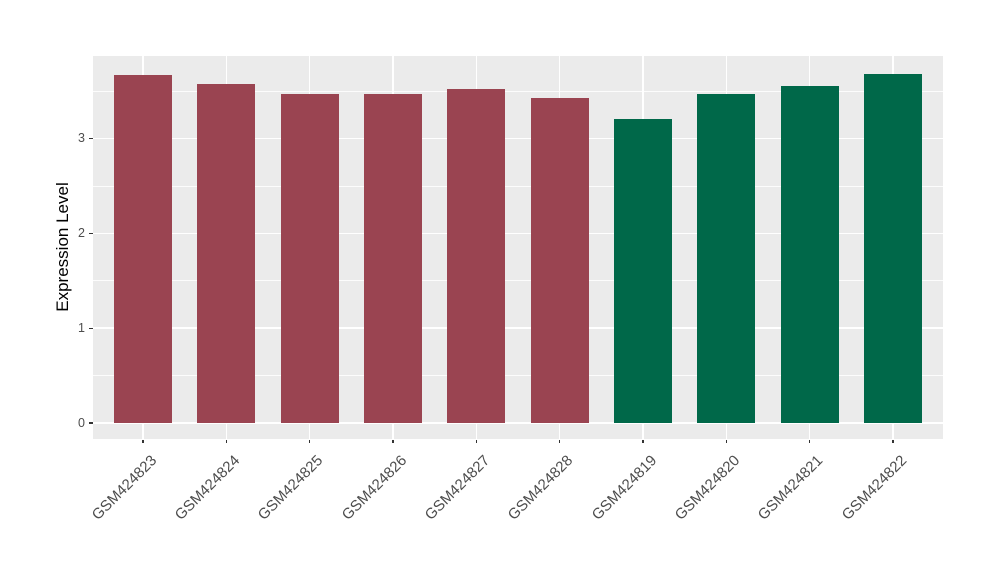  I want to click on bar-GSM424821, so click(809, 254).